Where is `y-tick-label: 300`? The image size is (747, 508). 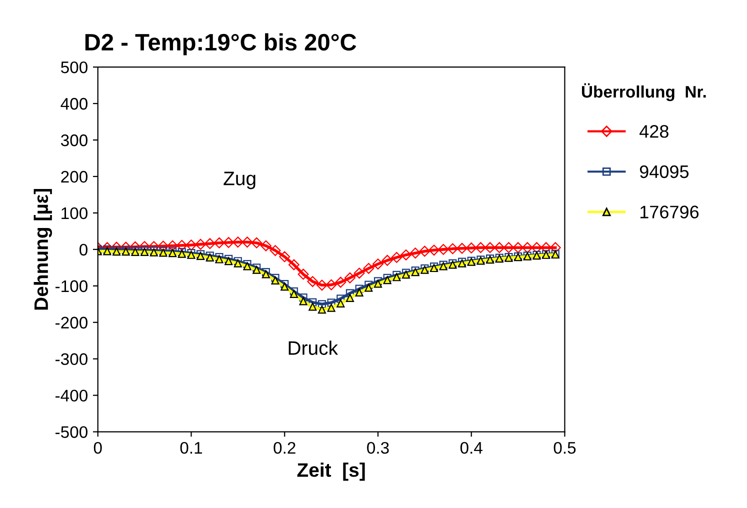
y-tick-label: 300 is located at coordinates (74, 140).